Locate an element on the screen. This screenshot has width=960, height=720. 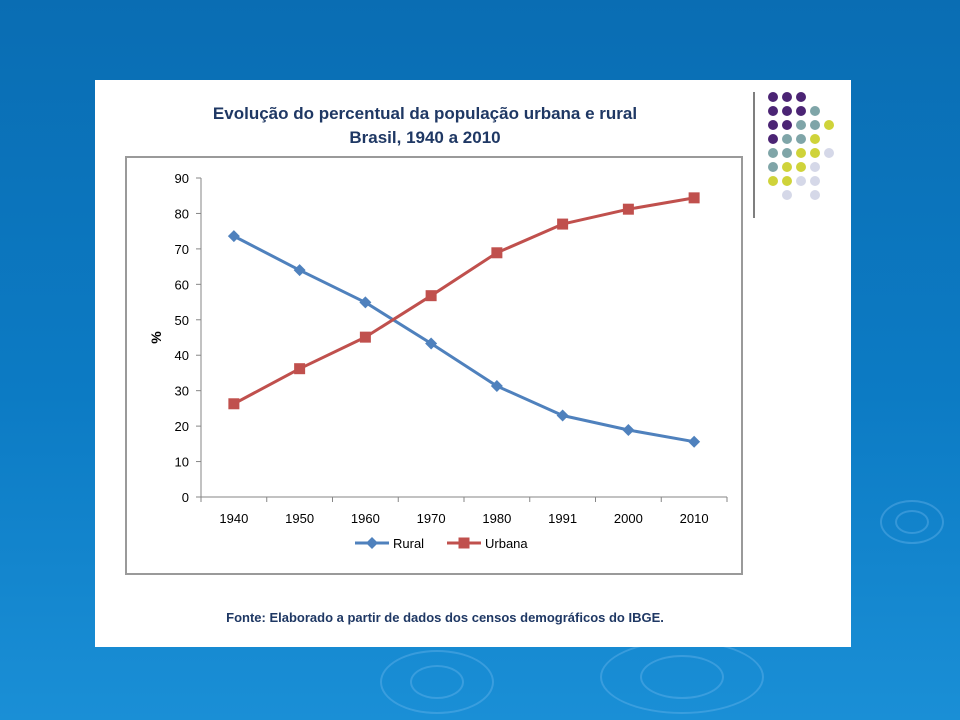
x-tick-label: 1970 is located at coordinates (431, 518).